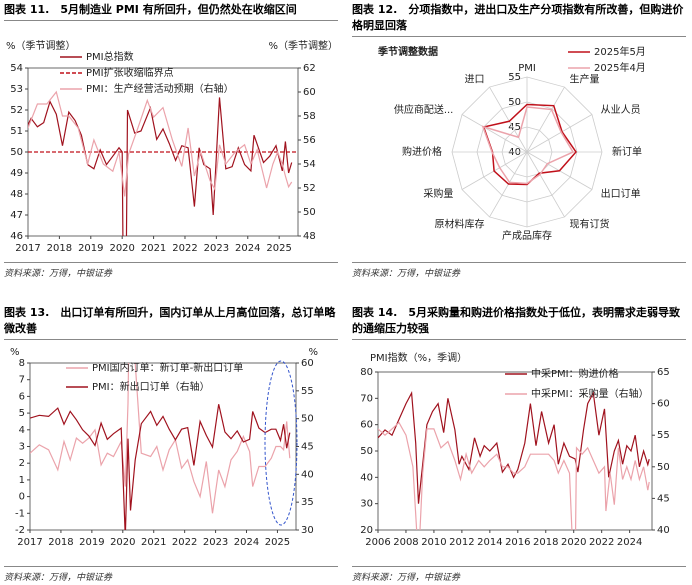 The image size is (692, 585). I want to click on y-tick-label: 80, so click(366, 372).